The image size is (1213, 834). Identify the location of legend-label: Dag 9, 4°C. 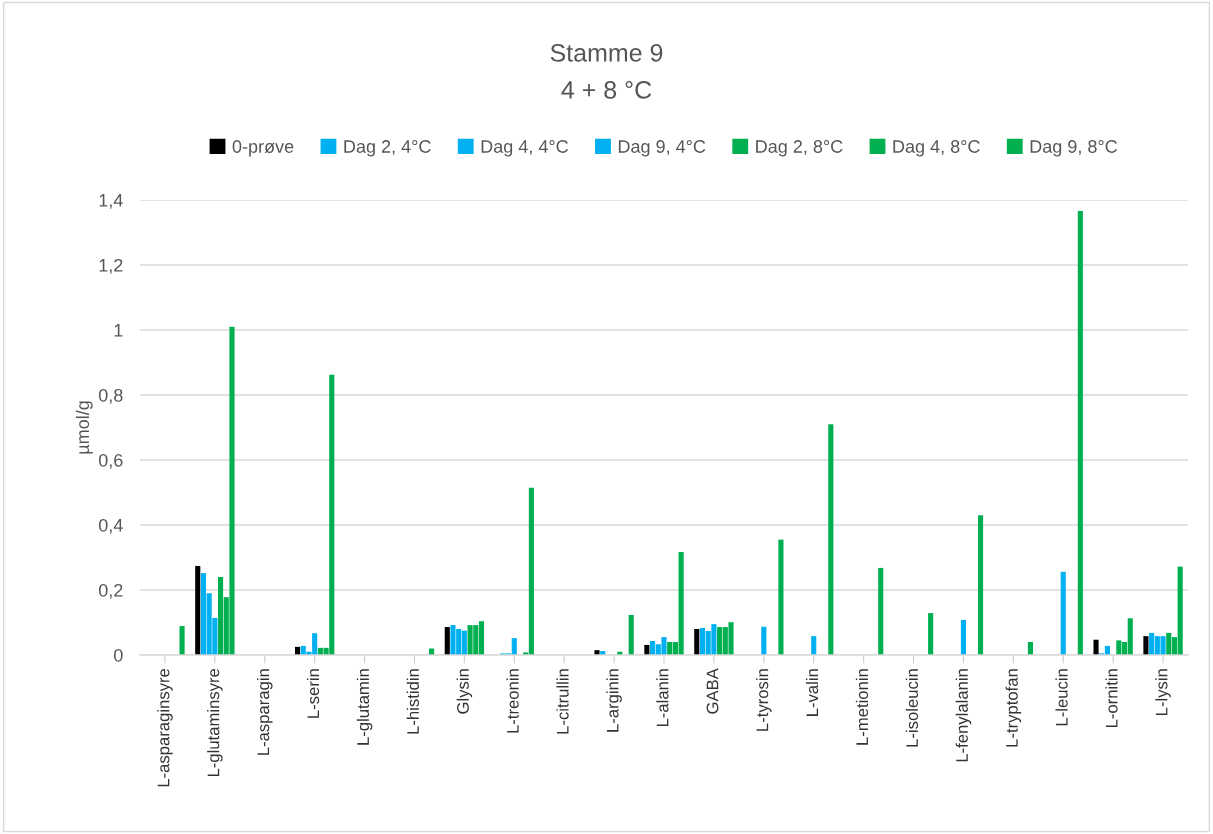
(662, 148).